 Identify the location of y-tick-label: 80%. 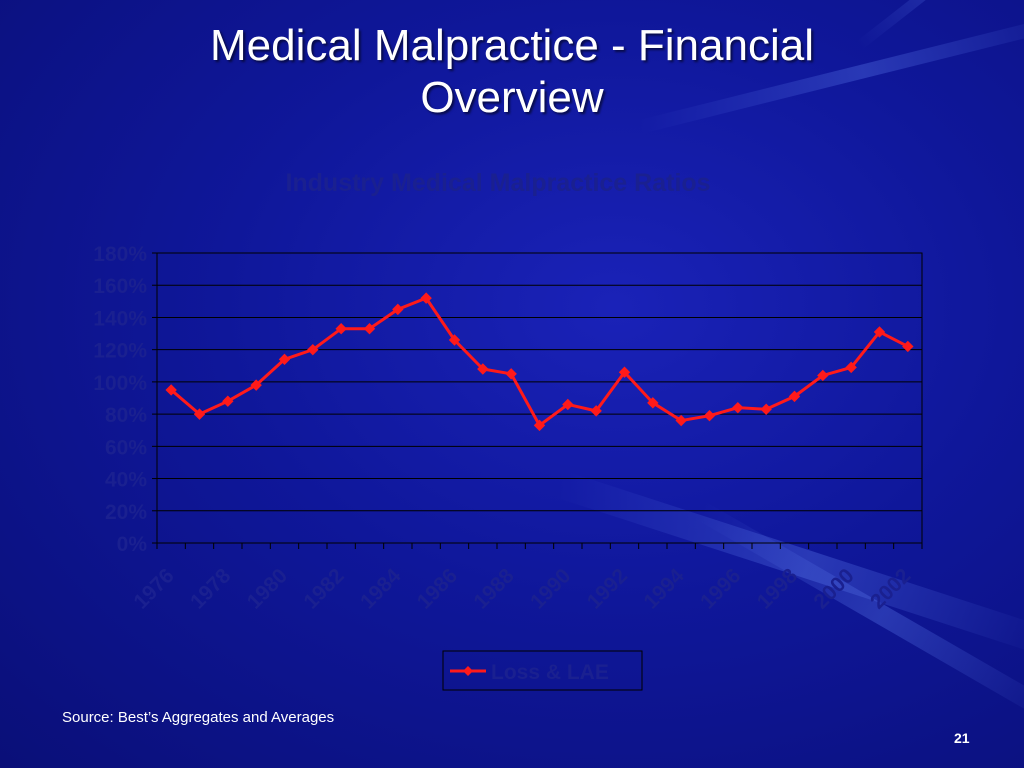
(126, 415).